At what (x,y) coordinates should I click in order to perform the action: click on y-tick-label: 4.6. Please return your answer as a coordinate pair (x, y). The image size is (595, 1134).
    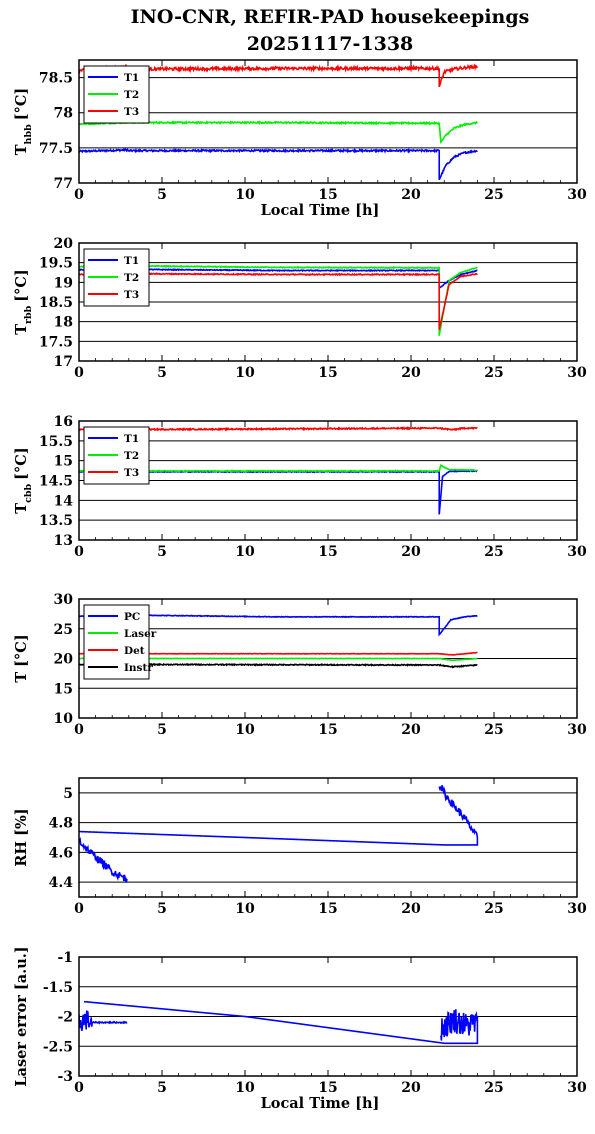
    Looking at the image, I should click on (61, 853).